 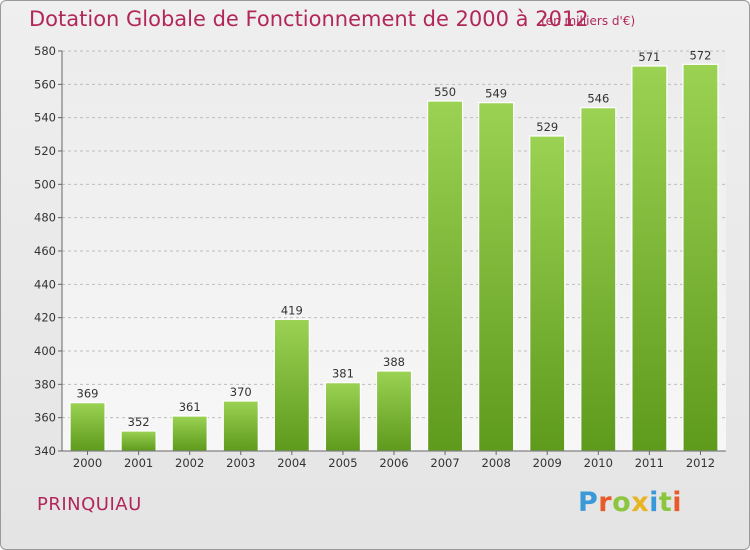 I want to click on value-label-2007: 550, so click(x=445, y=92).